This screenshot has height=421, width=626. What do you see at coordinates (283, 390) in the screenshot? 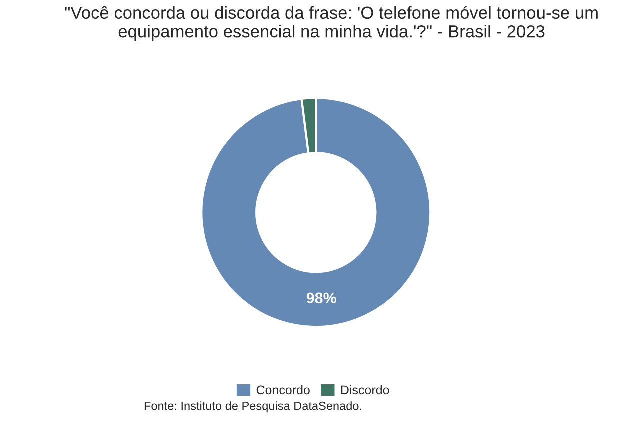
I see `legend-label: Concordo` at bounding box center [283, 390].